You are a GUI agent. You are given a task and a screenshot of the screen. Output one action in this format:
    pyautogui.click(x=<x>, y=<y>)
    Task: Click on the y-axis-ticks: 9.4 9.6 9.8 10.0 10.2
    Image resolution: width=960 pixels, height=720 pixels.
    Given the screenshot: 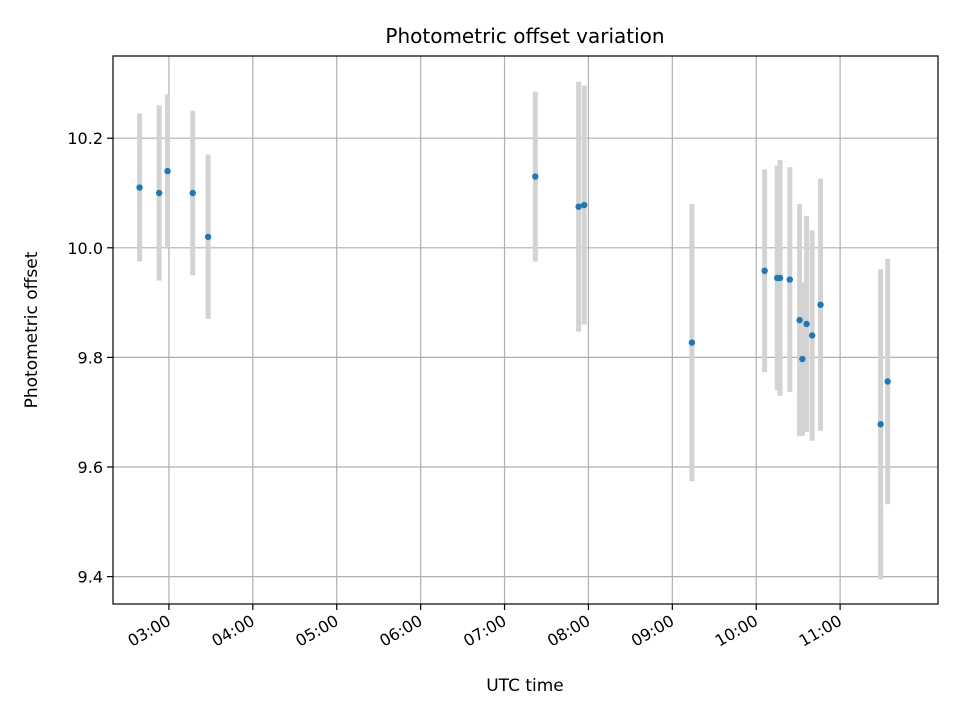 What is the action you would take?
    pyautogui.click(x=90, y=358)
    